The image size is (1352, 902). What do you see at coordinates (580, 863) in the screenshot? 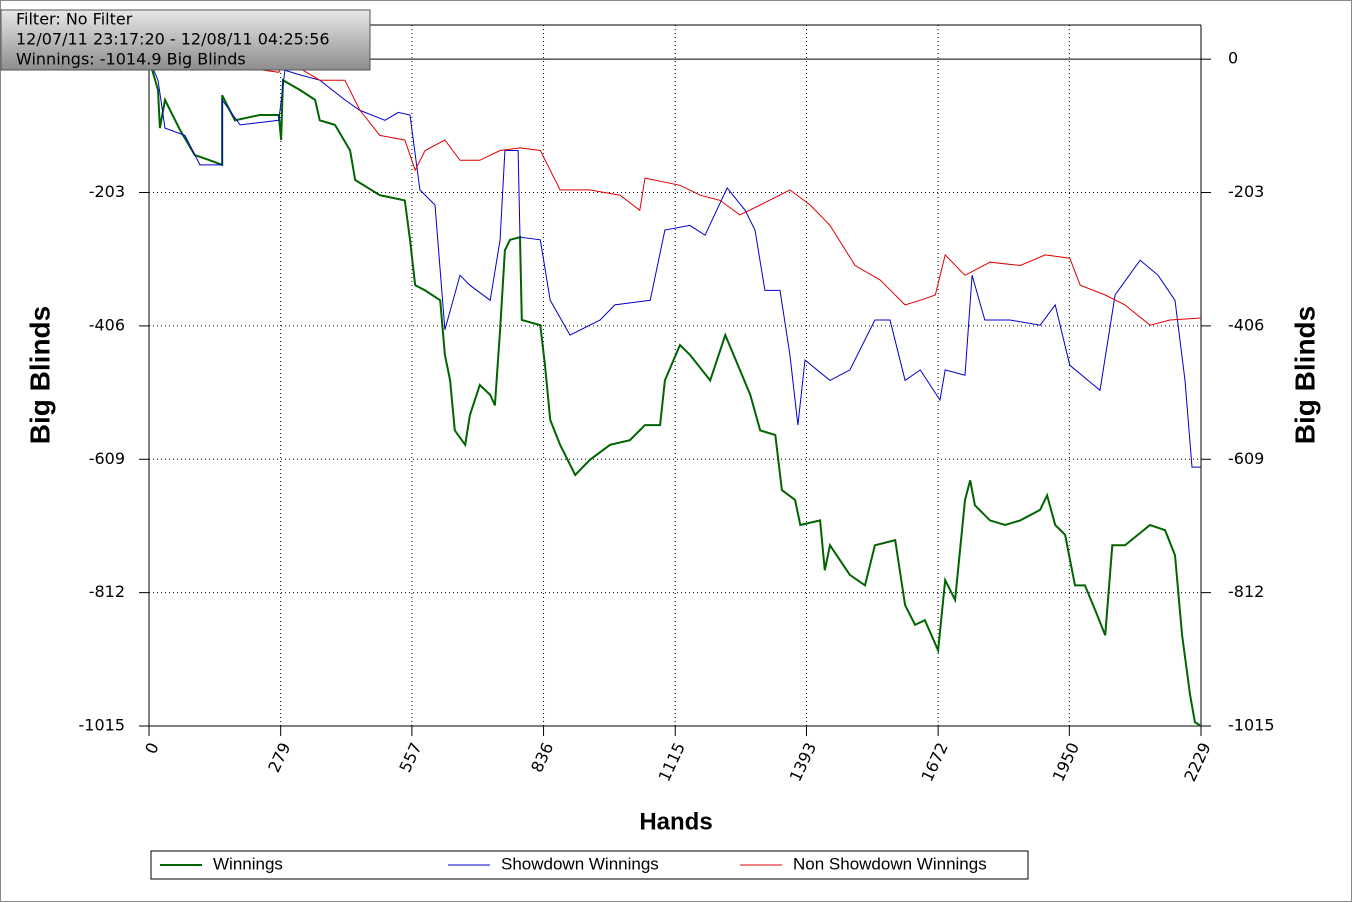
I see `legend-label: Showdown Winnings` at bounding box center [580, 863].